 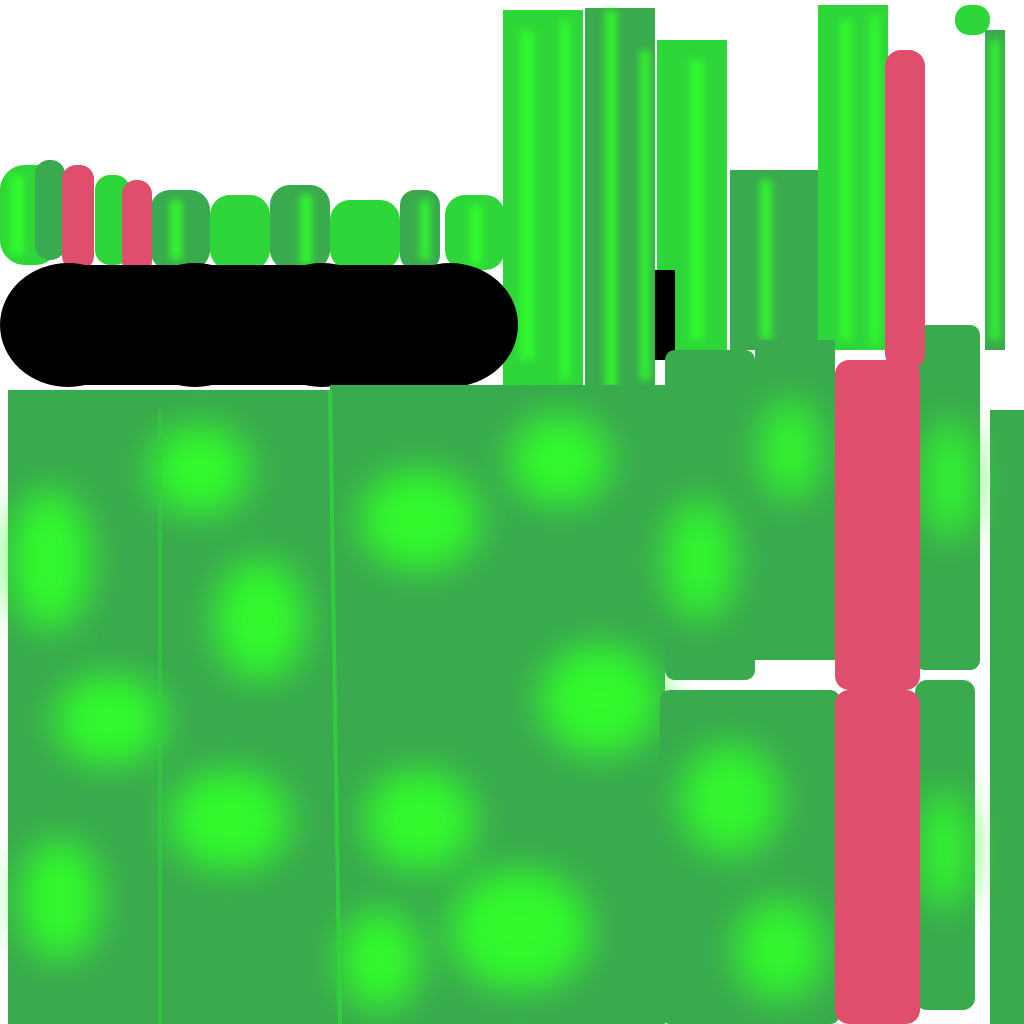 What do you see at coordinates (252, 217) in the screenshot?
I see `upper-capsule-row` at bounding box center [252, 217].